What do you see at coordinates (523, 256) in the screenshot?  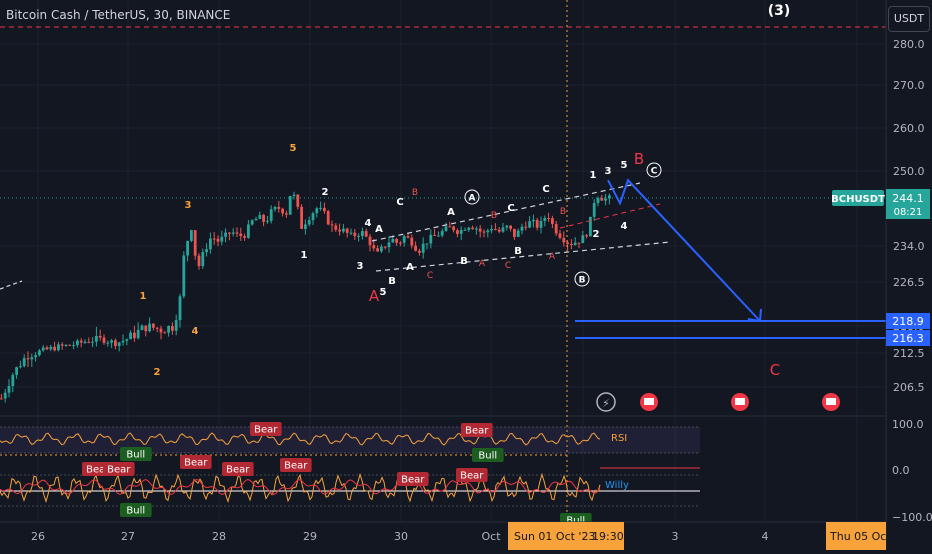 I see `channel-lower-line` at bounding box center [523, 256].